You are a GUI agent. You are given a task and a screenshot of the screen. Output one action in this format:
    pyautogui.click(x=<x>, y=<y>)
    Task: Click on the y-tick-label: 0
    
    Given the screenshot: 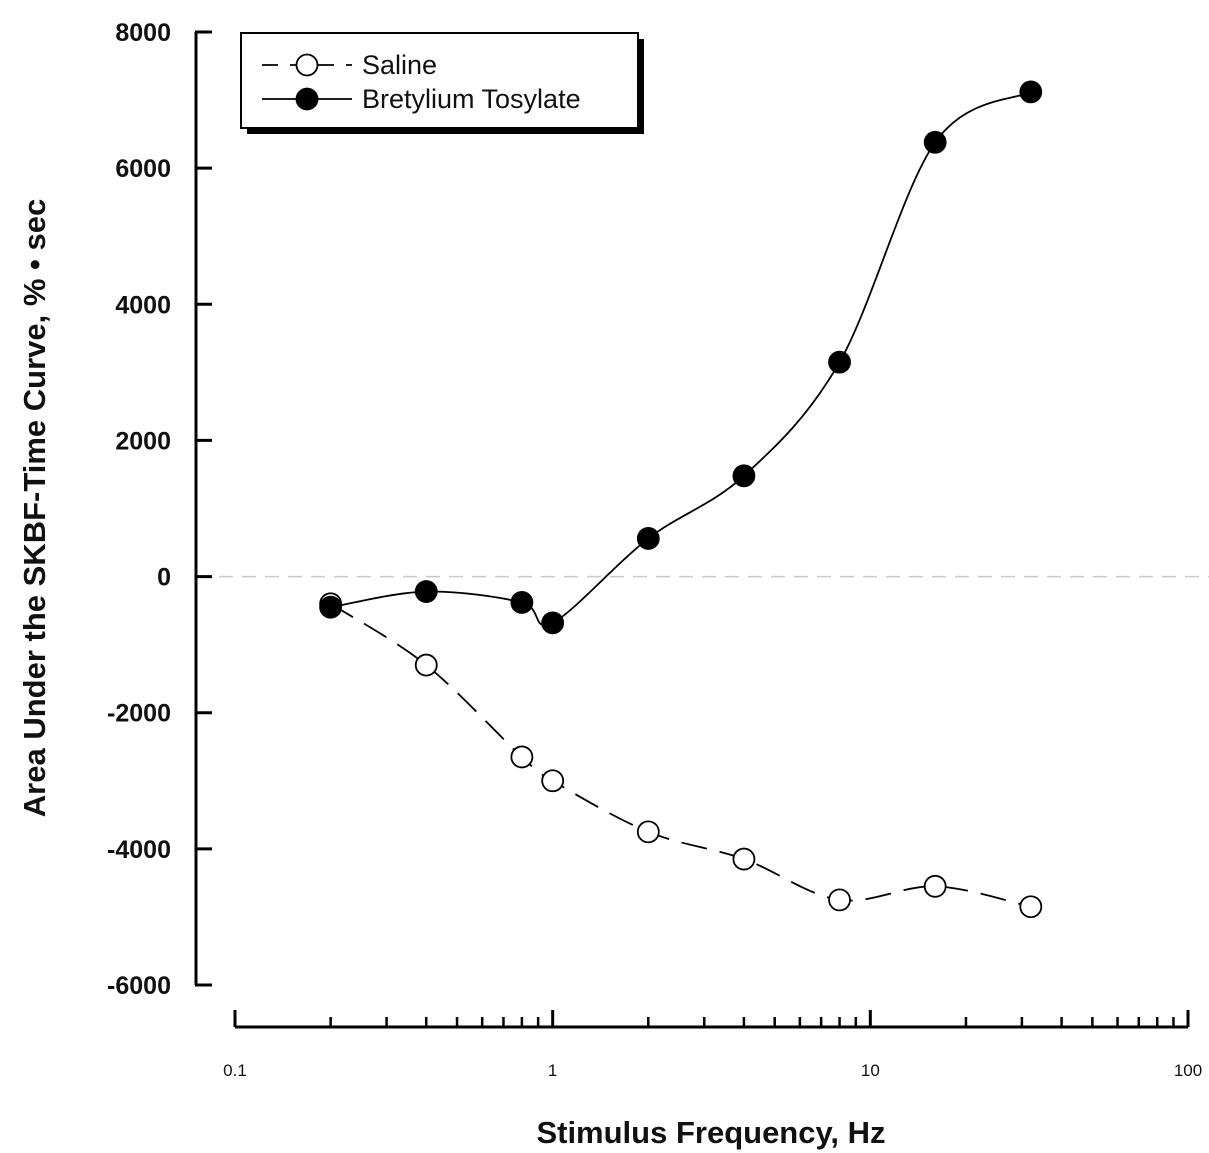 What is the action you would take?
    pyautogui.click(x=164, y=578)
    